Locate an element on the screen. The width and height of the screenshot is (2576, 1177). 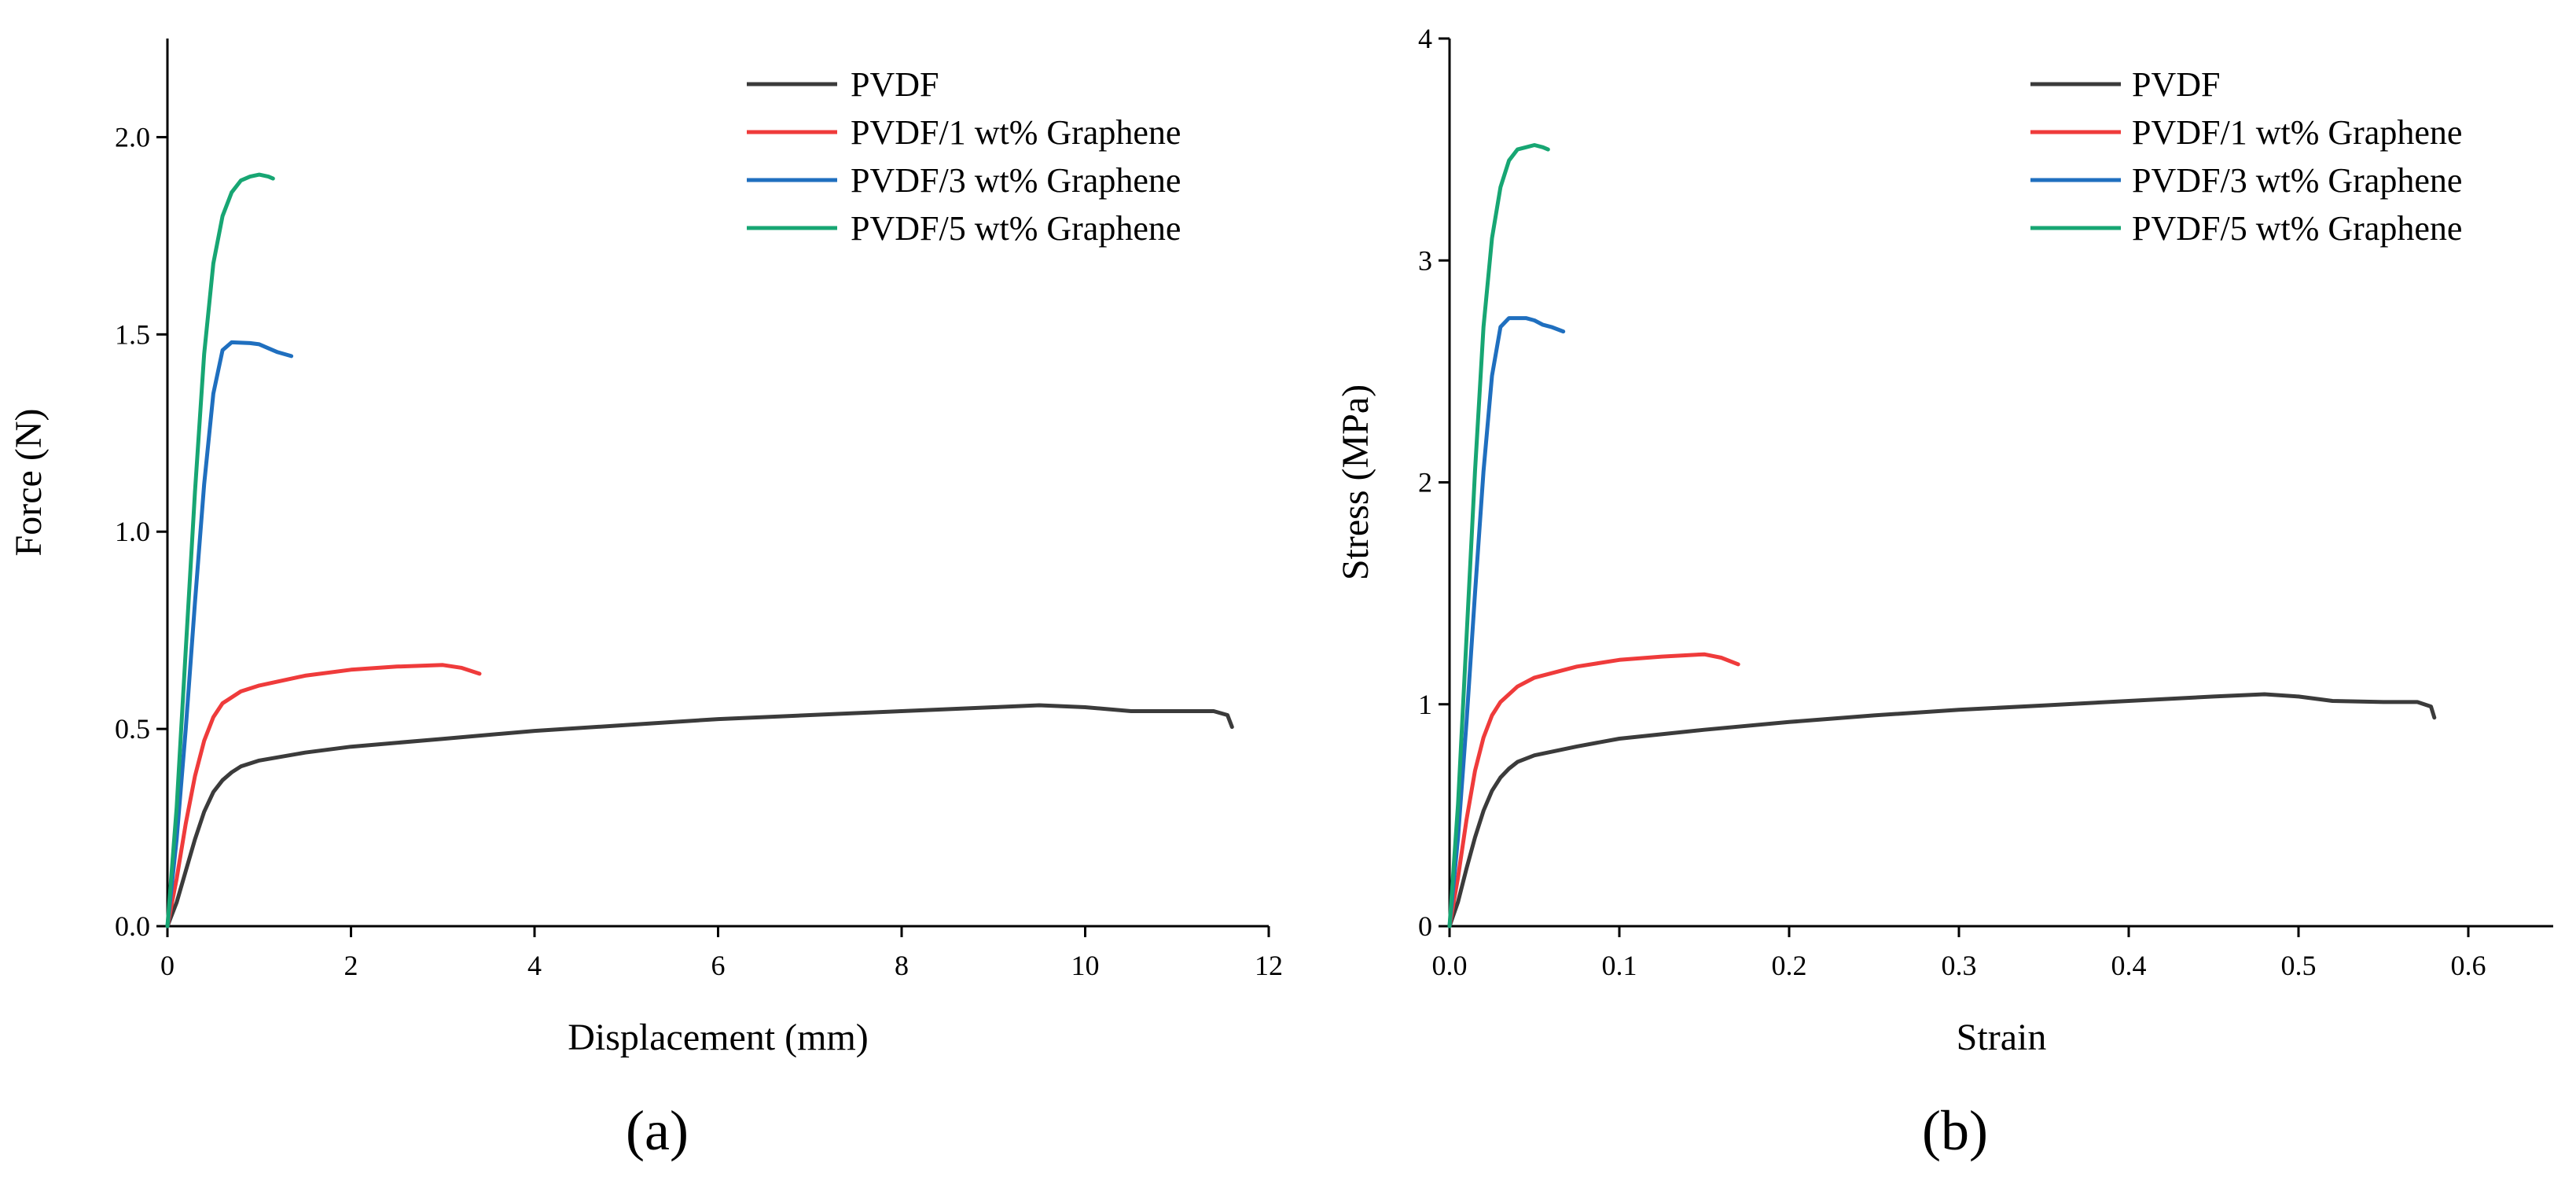
chart-a-legend-label: PVDF/1 wt% Graphene is located at coordinates (1016, 132).